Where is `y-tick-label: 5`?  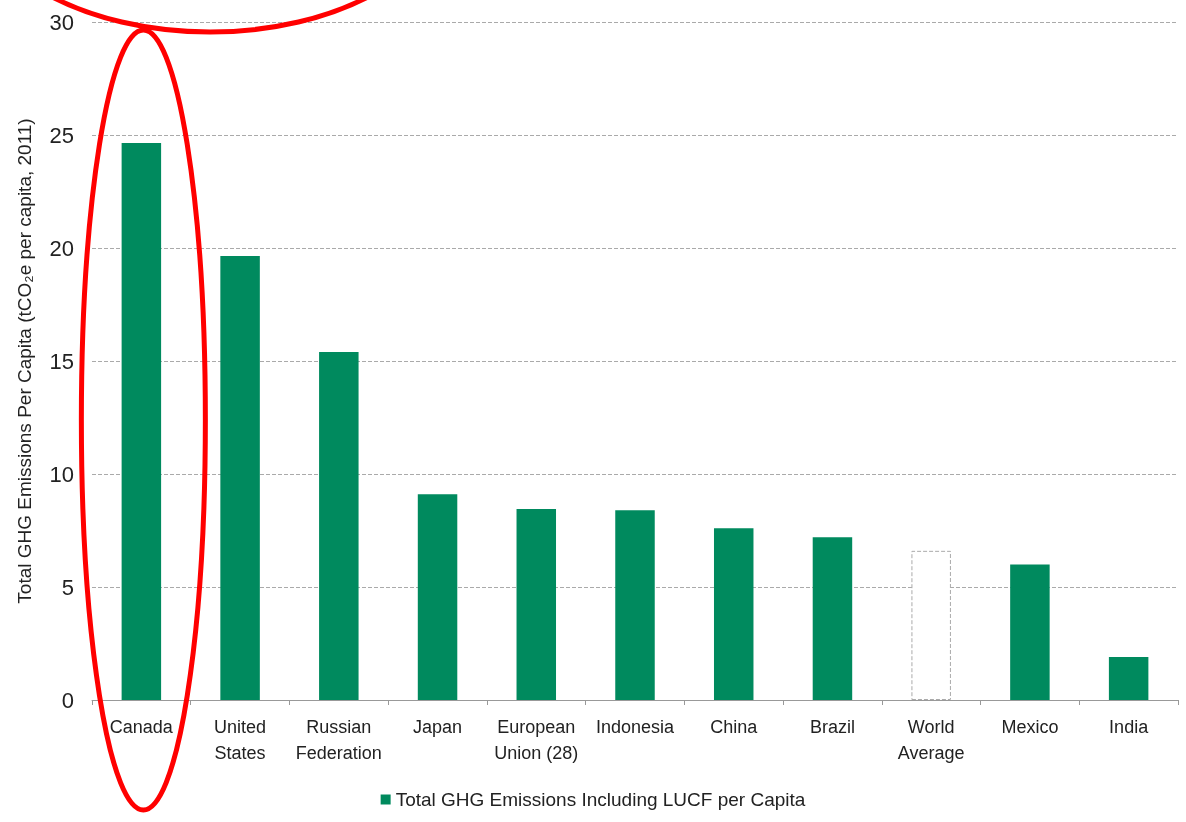
y-tick-label: 5 is located at coordinates (67, 587).